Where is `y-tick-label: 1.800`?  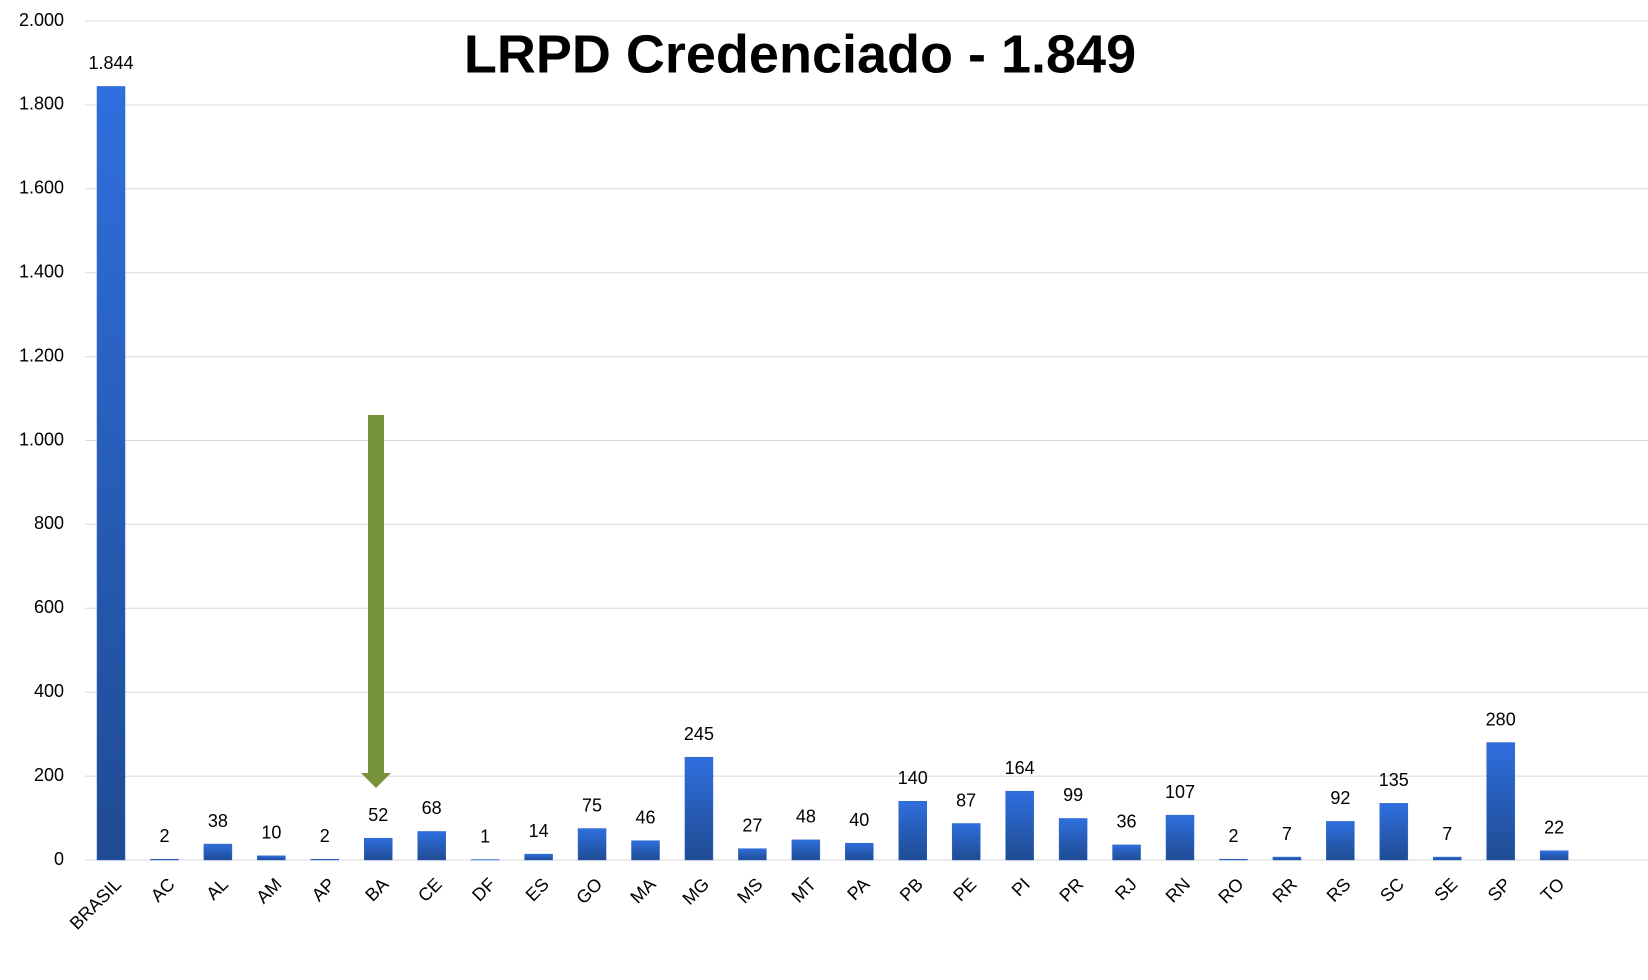
y-tick-label: 1.800 is located at coordinates (41, 104).